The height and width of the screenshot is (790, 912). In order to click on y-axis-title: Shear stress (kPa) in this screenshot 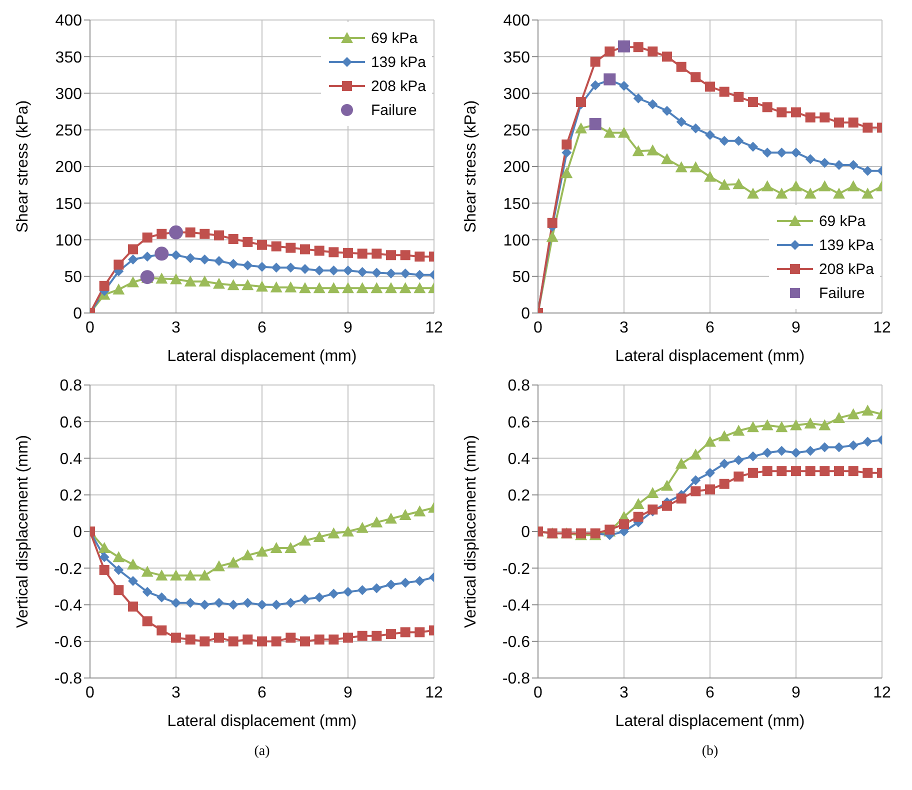, I will do `click(23, 166)`.